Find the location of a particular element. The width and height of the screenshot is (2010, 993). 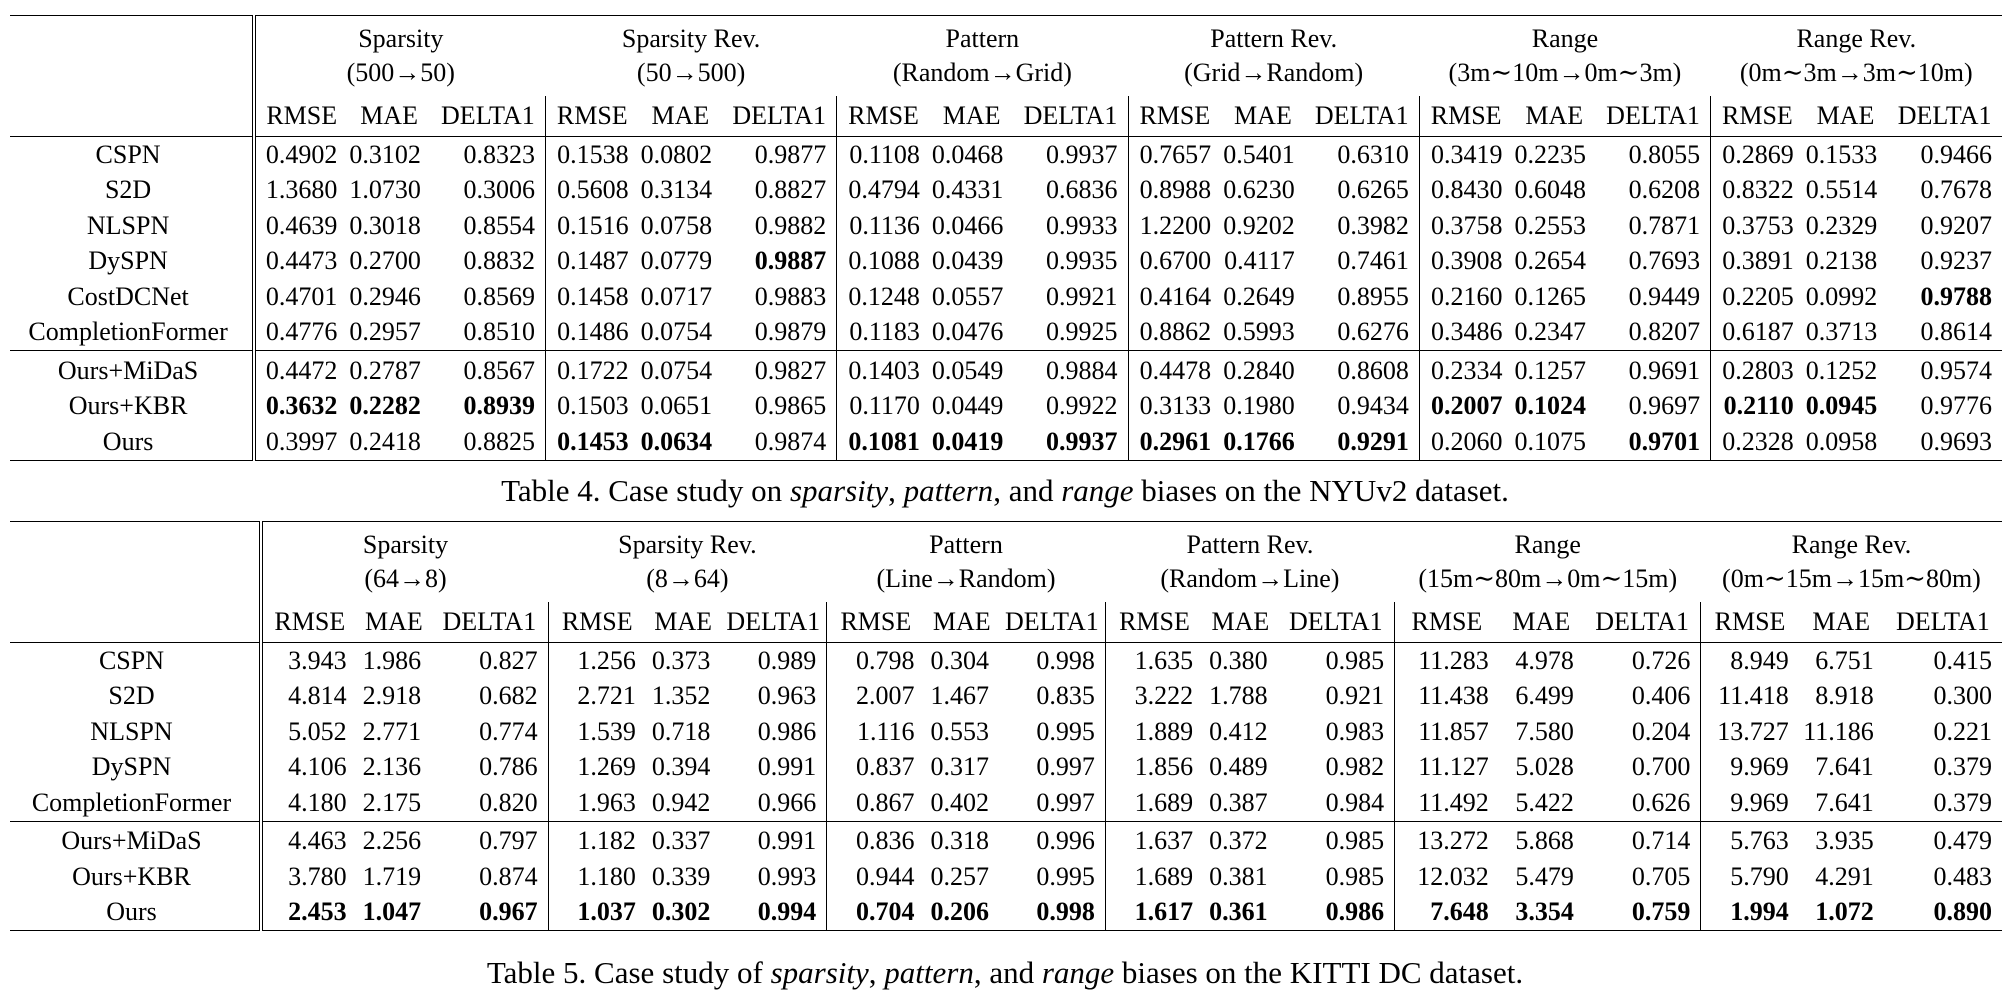

metric-value: 0.8322 is located at coordinates (1757, 190).